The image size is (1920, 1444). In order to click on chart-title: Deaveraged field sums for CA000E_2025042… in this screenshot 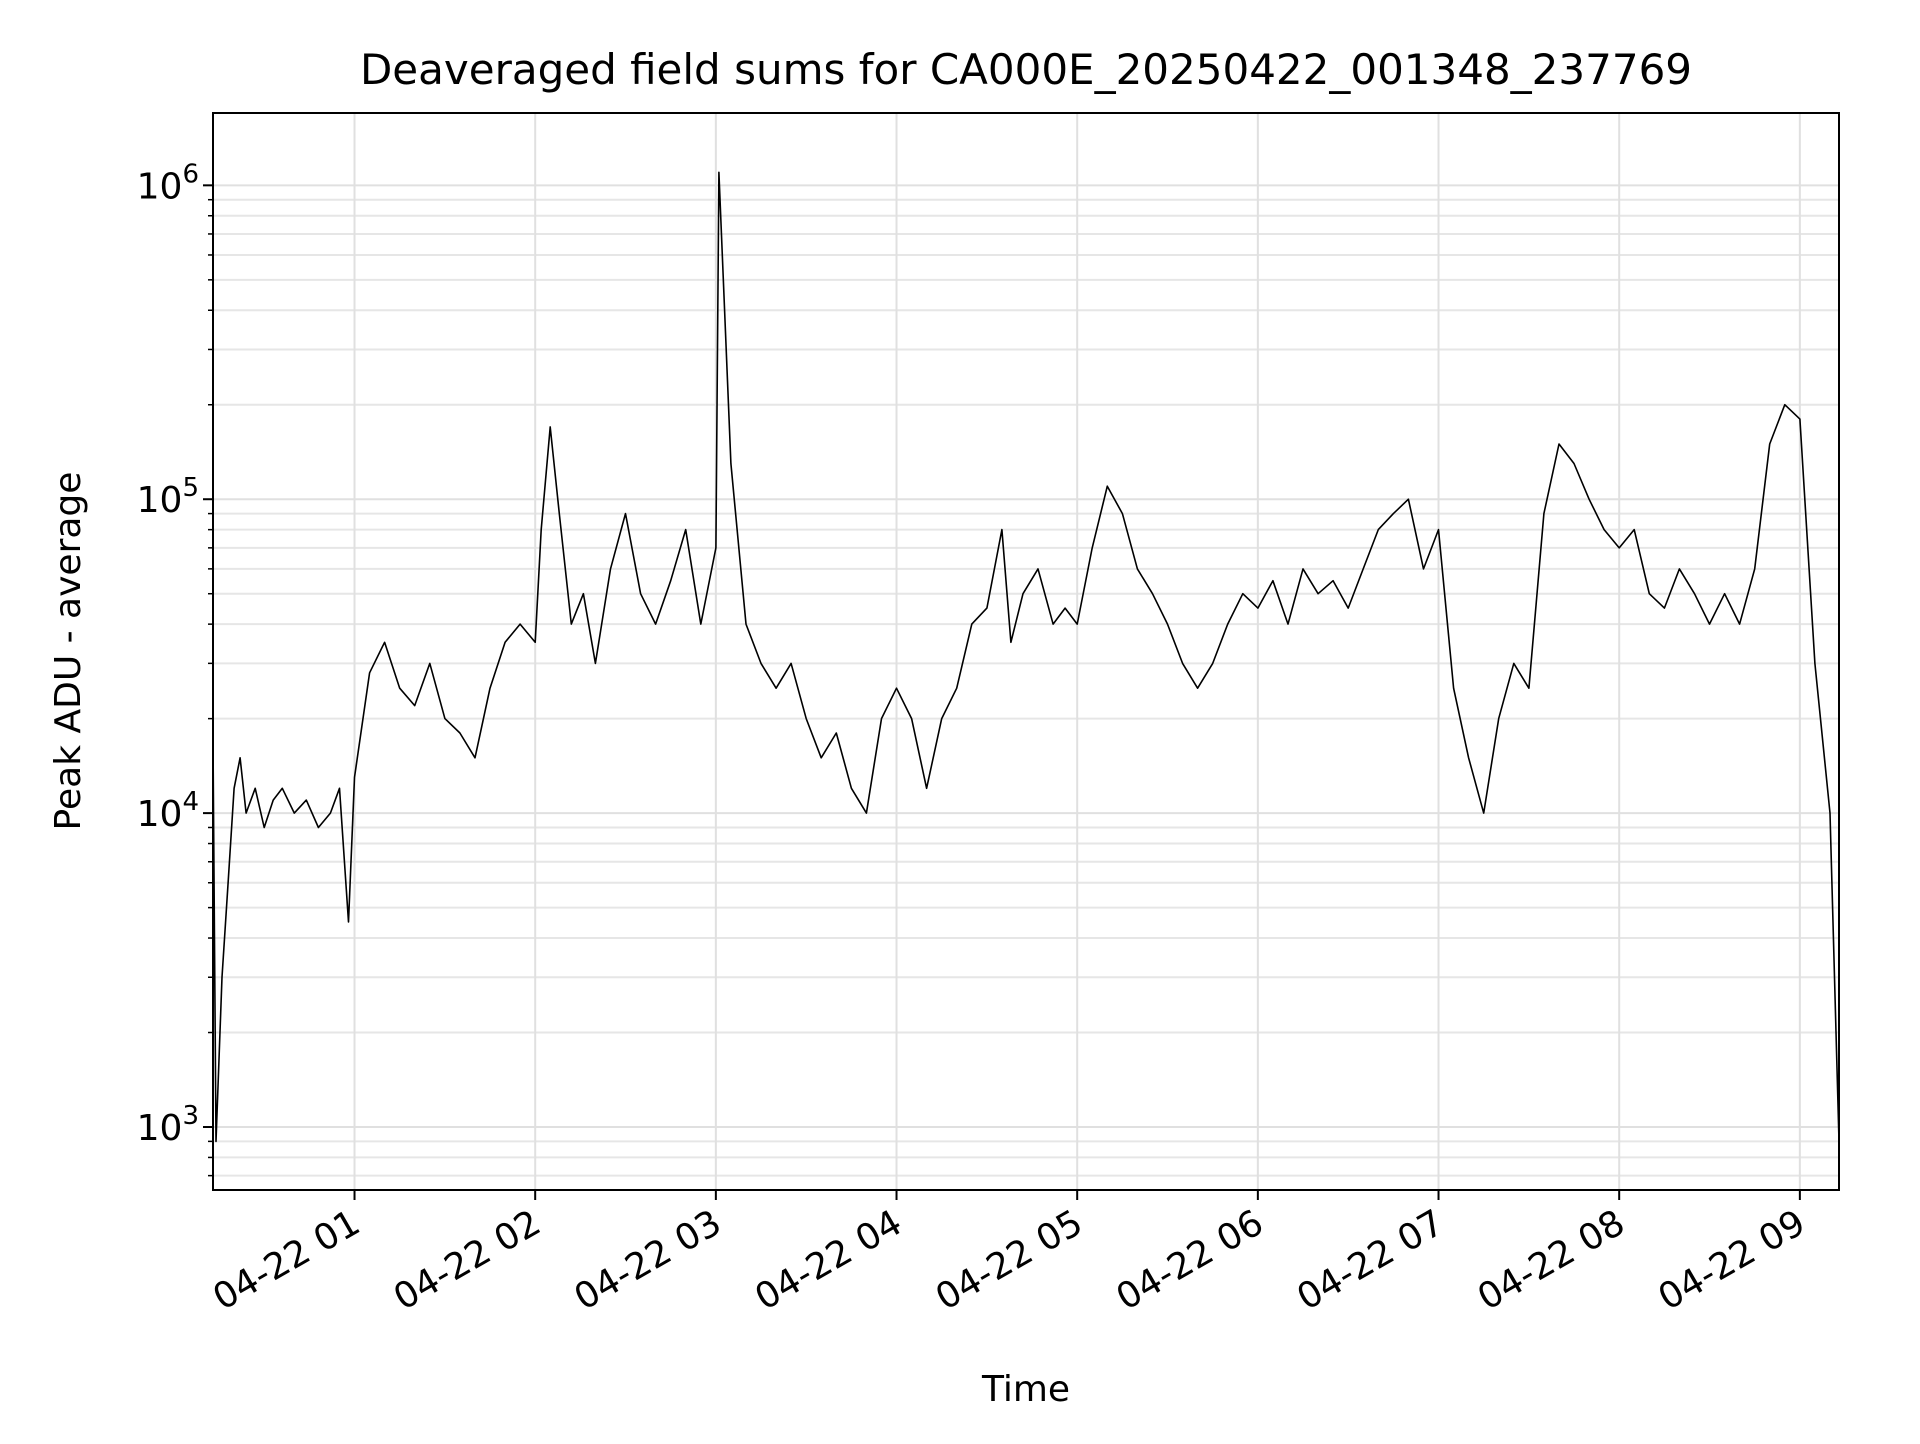, I will do `click(1026, 69)`.